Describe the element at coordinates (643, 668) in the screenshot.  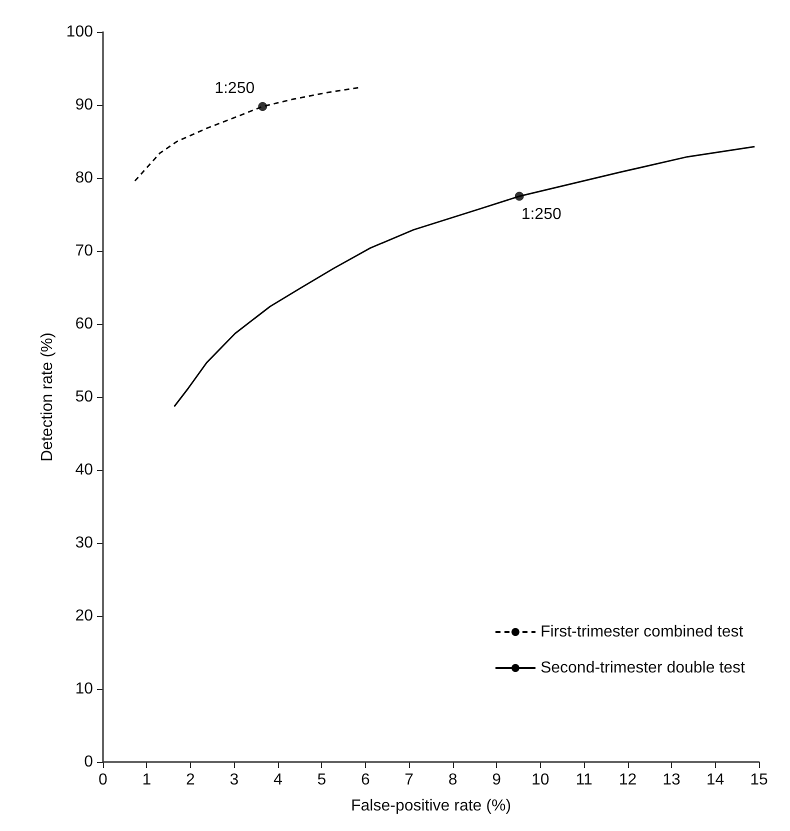
I see `legend-label: Second-trimester double test` at that location.